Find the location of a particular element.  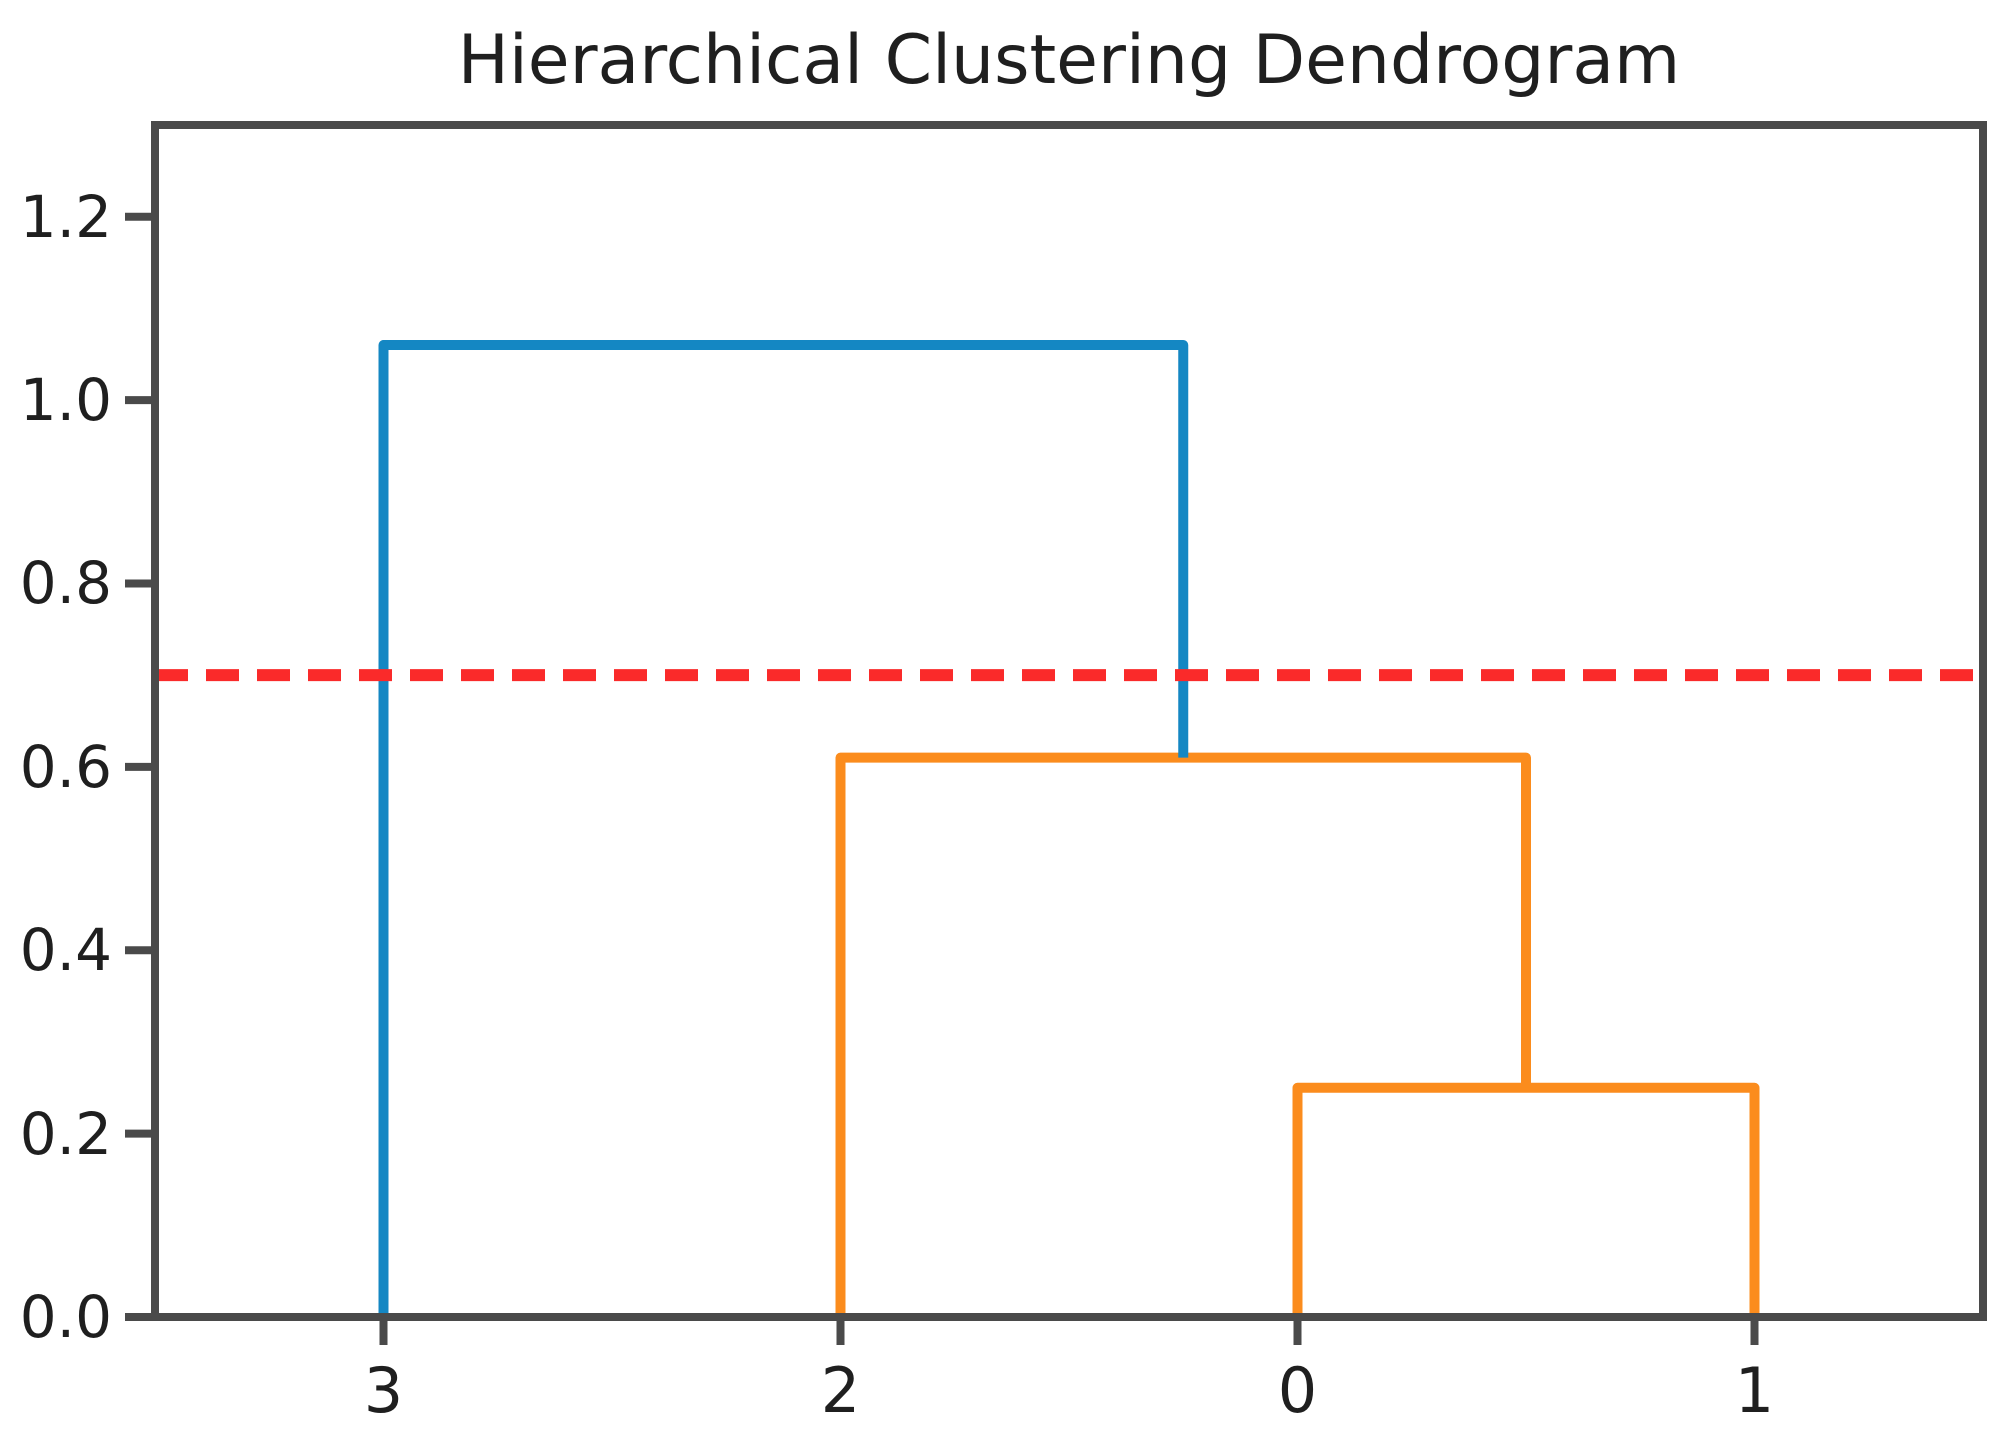

x-tick-label-leaf-1: 1 is located at coordinates (1754, 1390).